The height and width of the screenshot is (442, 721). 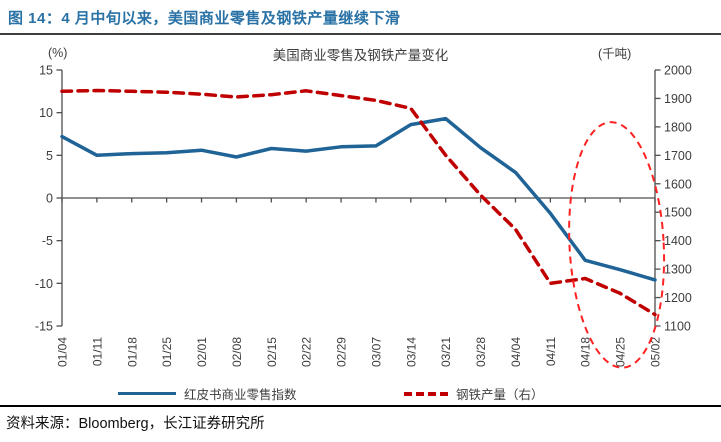 What do you see at coordinates (500, 395) in the screenshot?
I see `legend-label-steel-output: 钢铁产量（右）` at bounding box center [500, 395].